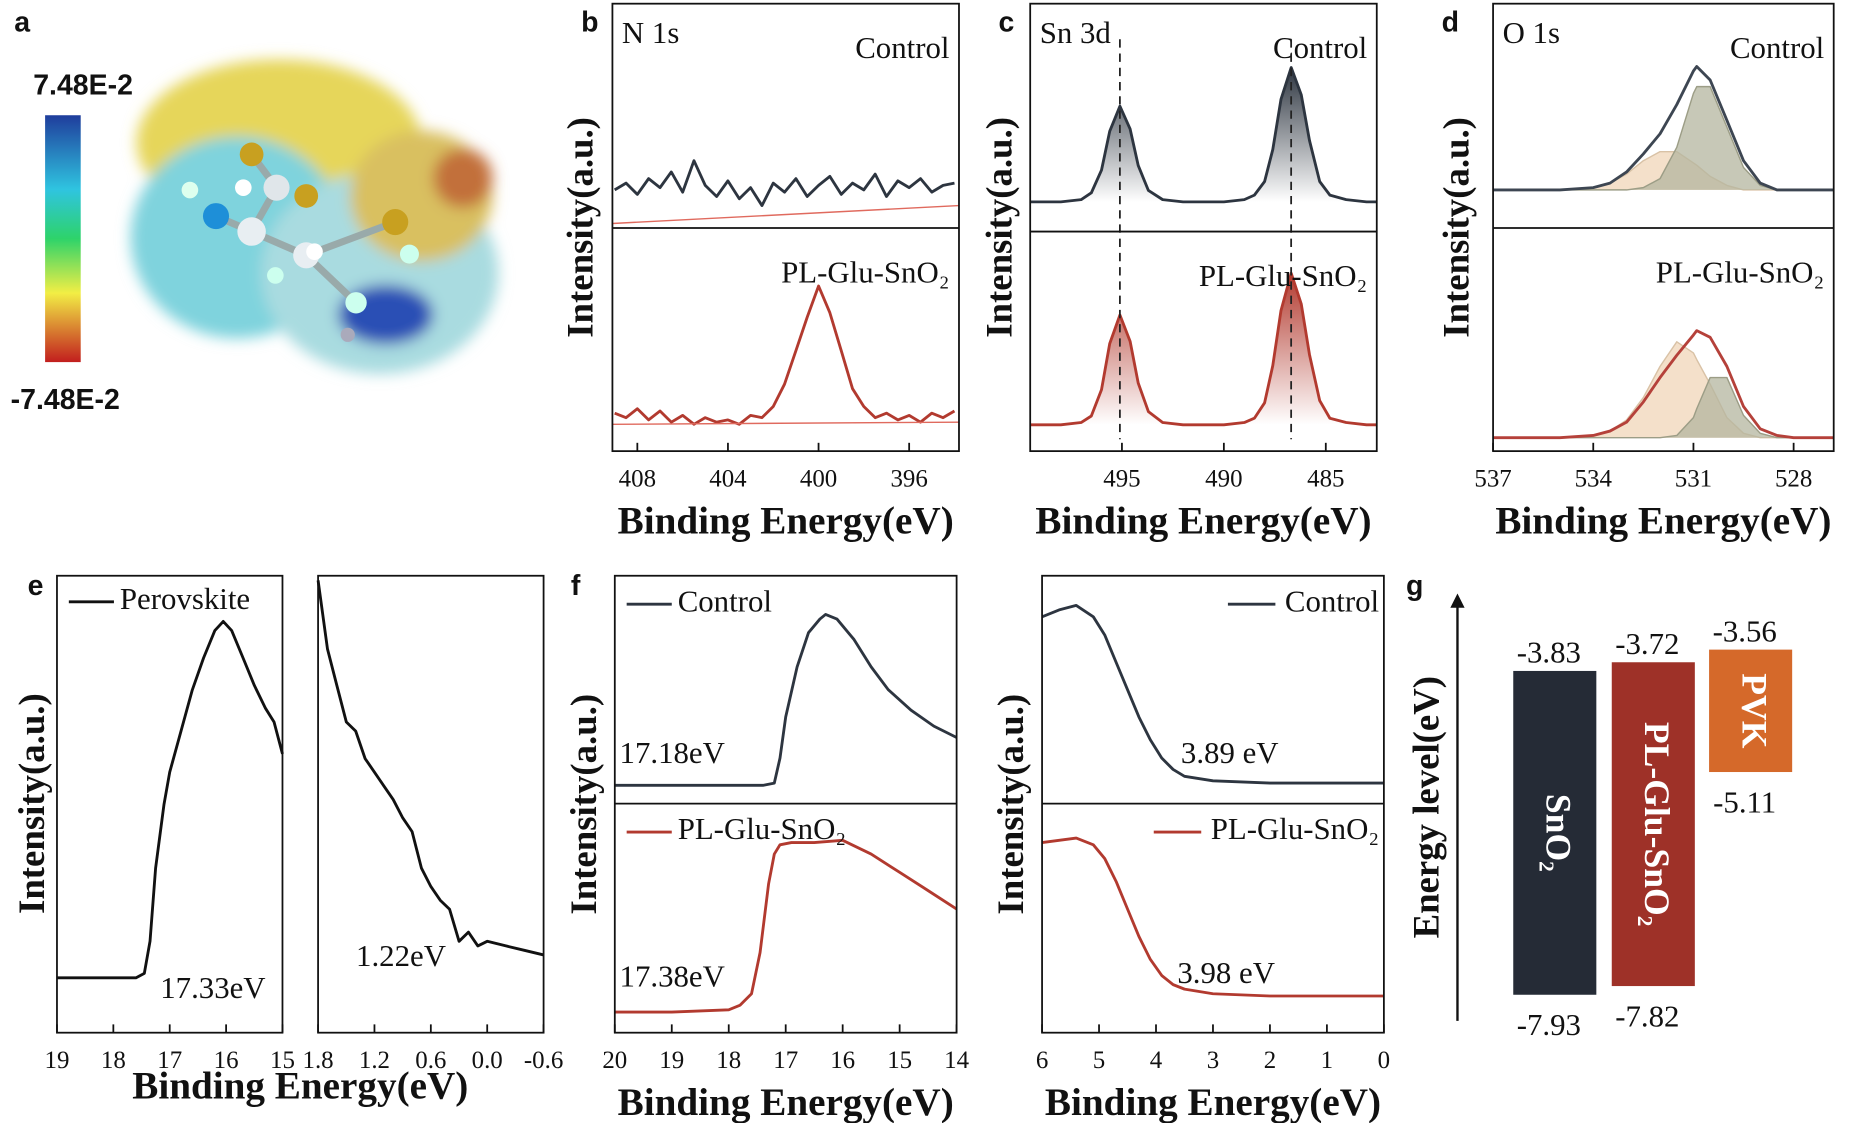 This screenshot has height=1123, width=1861. Describe the element at coordinates (650, 33) in the screenshot. I see `panel-title: N 1s` at that location.